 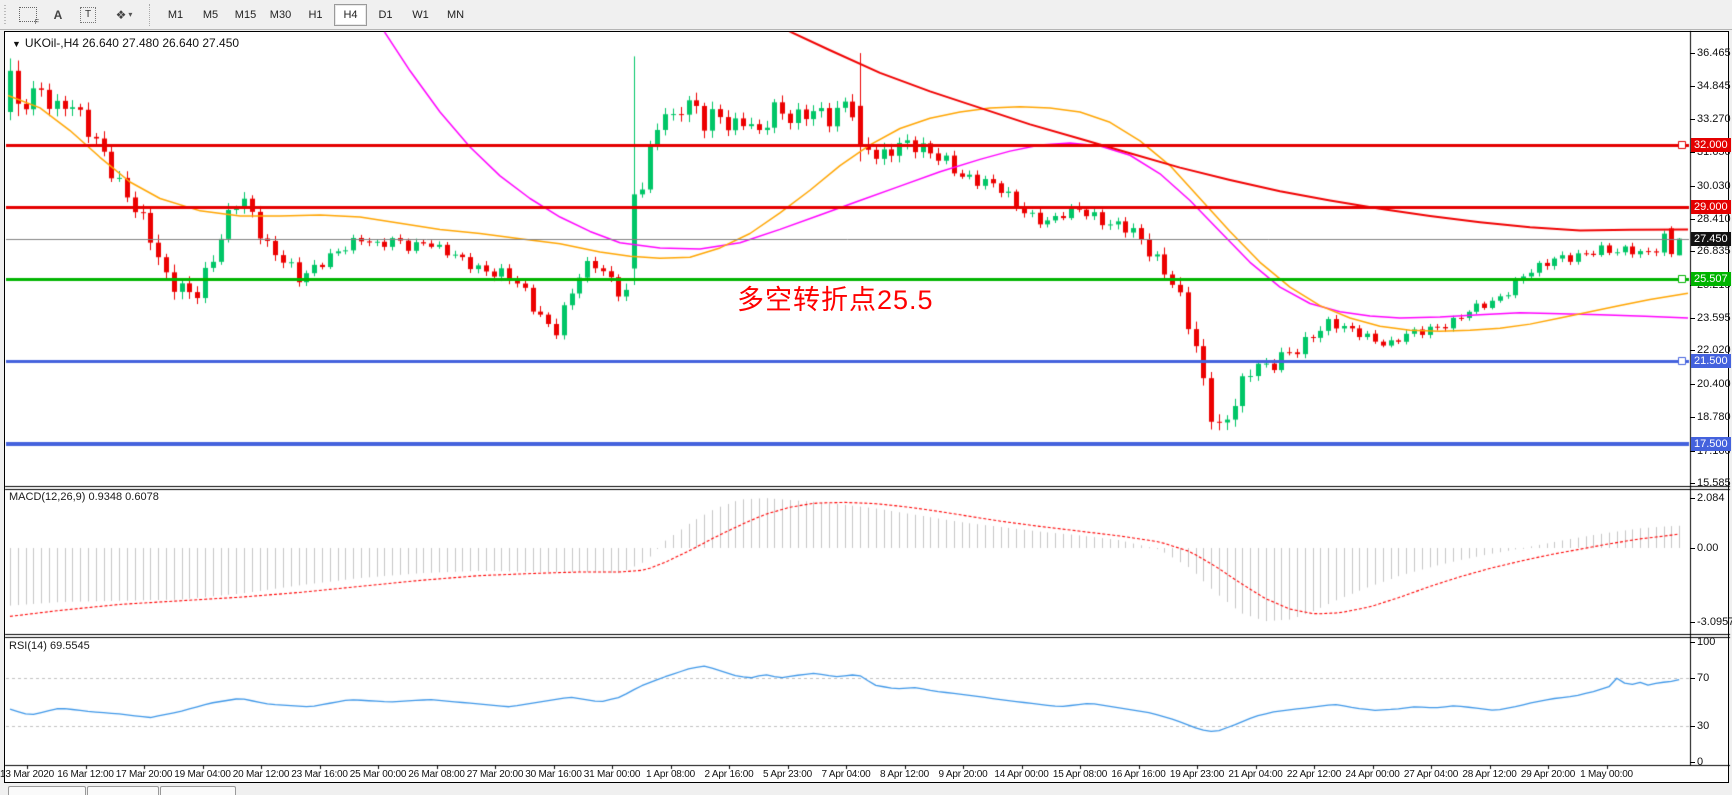 I want to click on macd-axis-label: 2.084, so click(x=1707, y=497).